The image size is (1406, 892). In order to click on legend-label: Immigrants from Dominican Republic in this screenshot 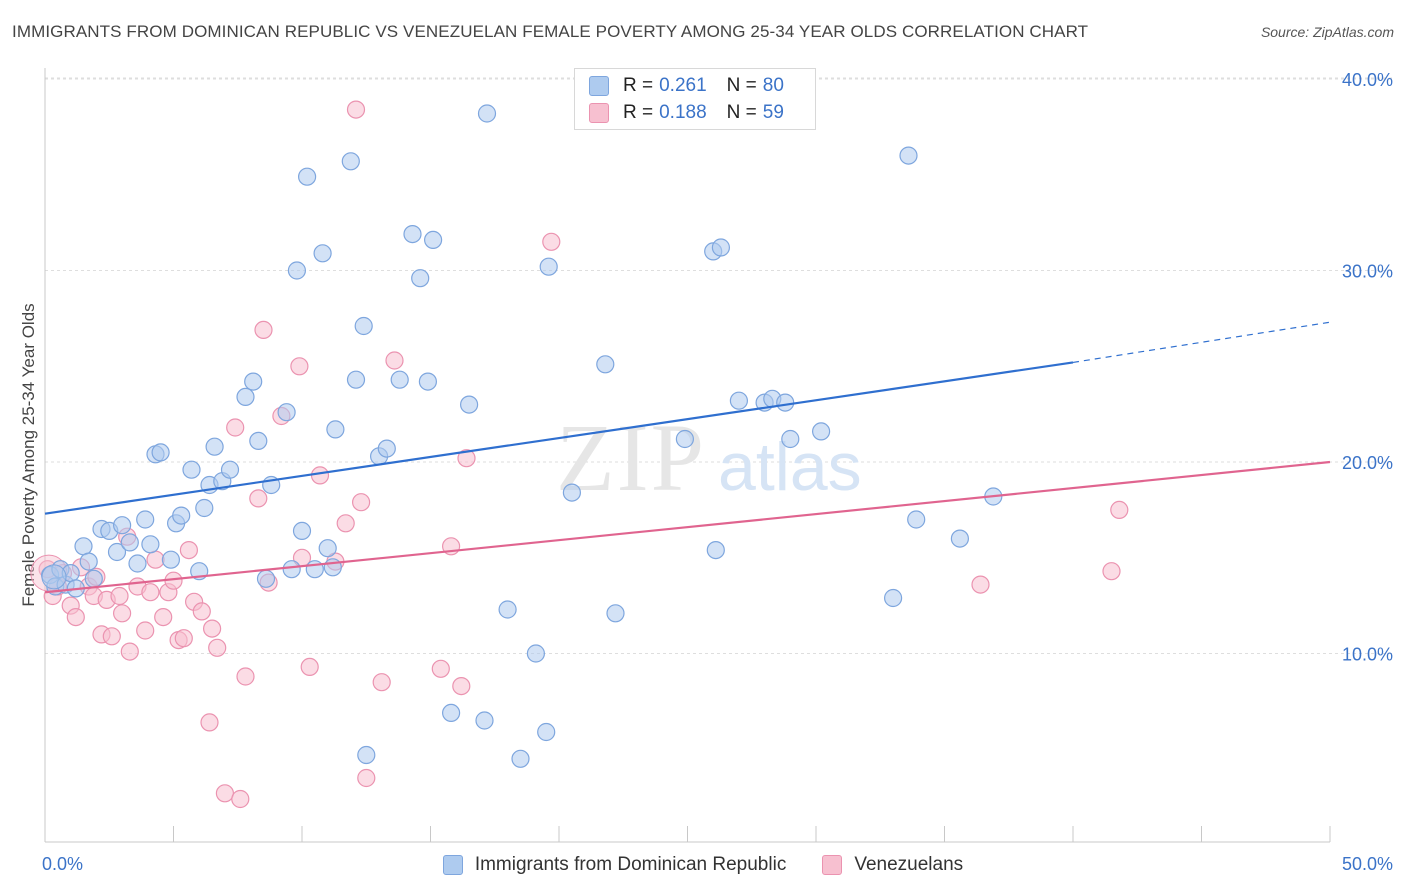, I will do `click(630, 864)`.